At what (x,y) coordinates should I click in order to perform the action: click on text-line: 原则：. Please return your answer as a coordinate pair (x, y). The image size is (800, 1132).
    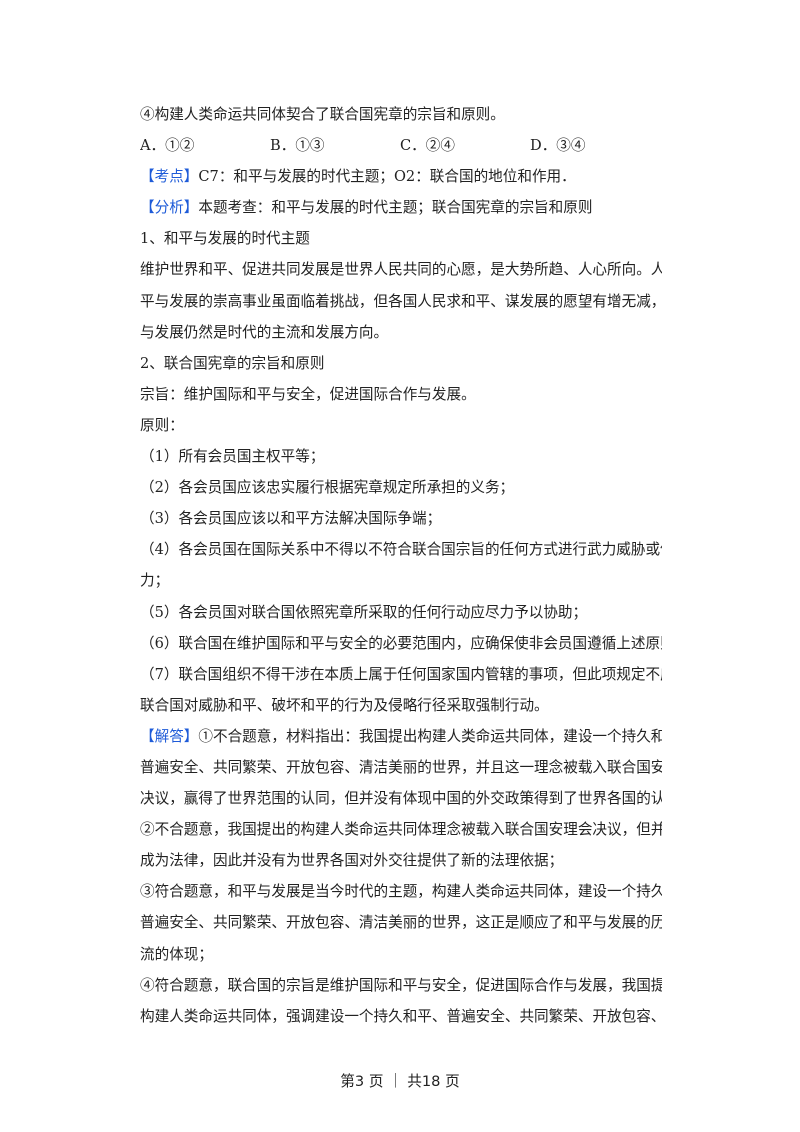
    Looking at the image, I should click on (162, 425).